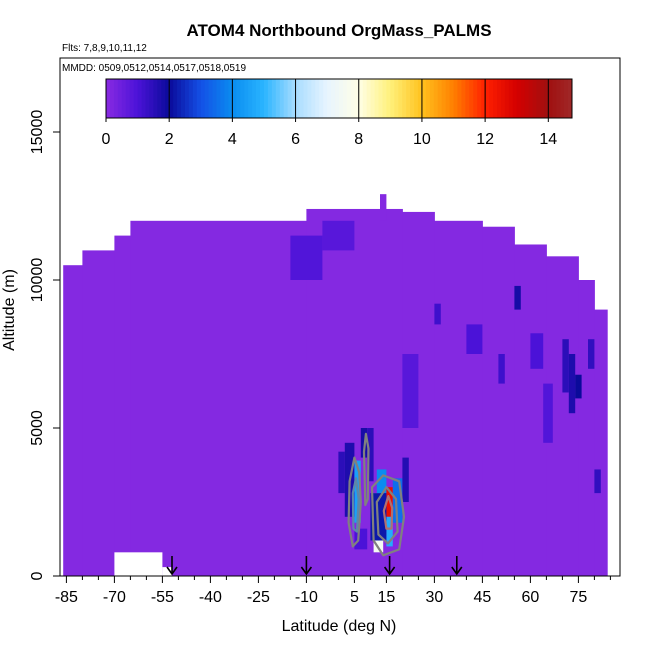 This screenshot has height=650, width=650. What do you see at coordinates (422, 139) in the screenshot?
I see `colorbar-tick-label-5: 10` at bounding box center [422, 139].